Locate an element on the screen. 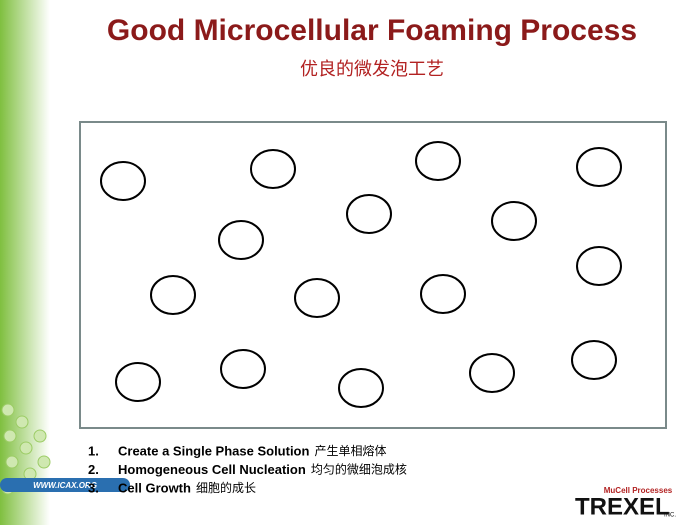 The width and height of the screenshot is (700, 525). logo-tagline: MuCell Processes is located at coordinates (638, 490).